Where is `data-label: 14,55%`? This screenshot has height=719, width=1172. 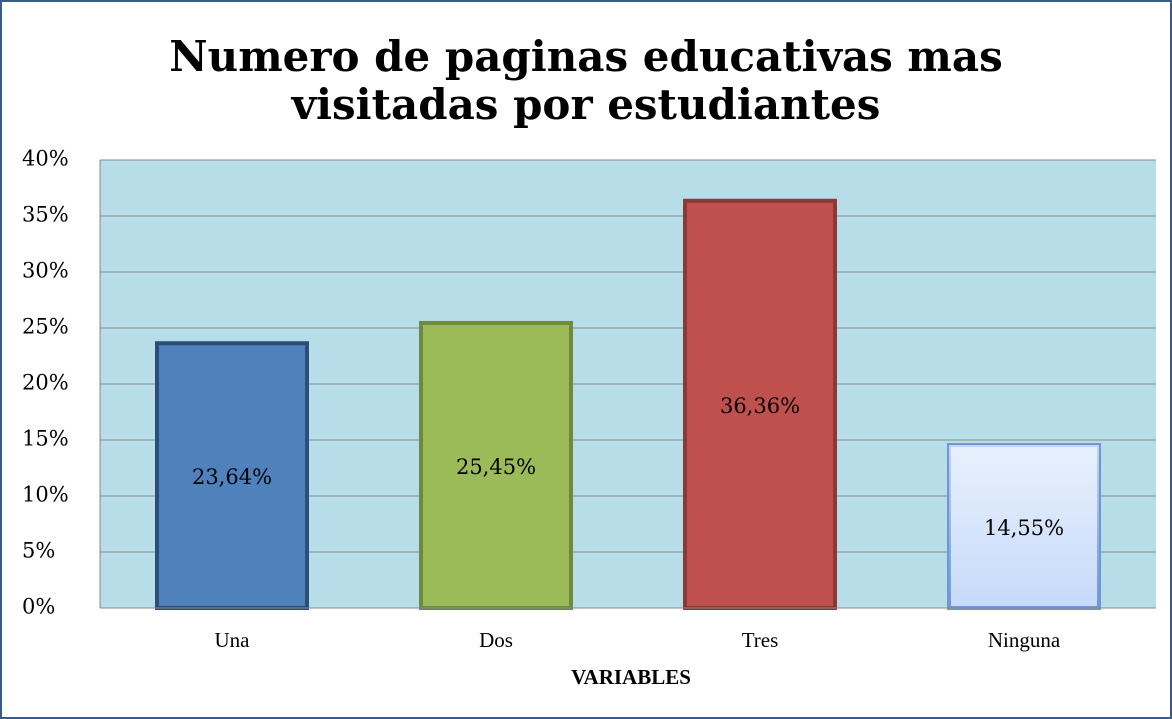 data-label: 14,55% is located at coordinates (1024, 528).